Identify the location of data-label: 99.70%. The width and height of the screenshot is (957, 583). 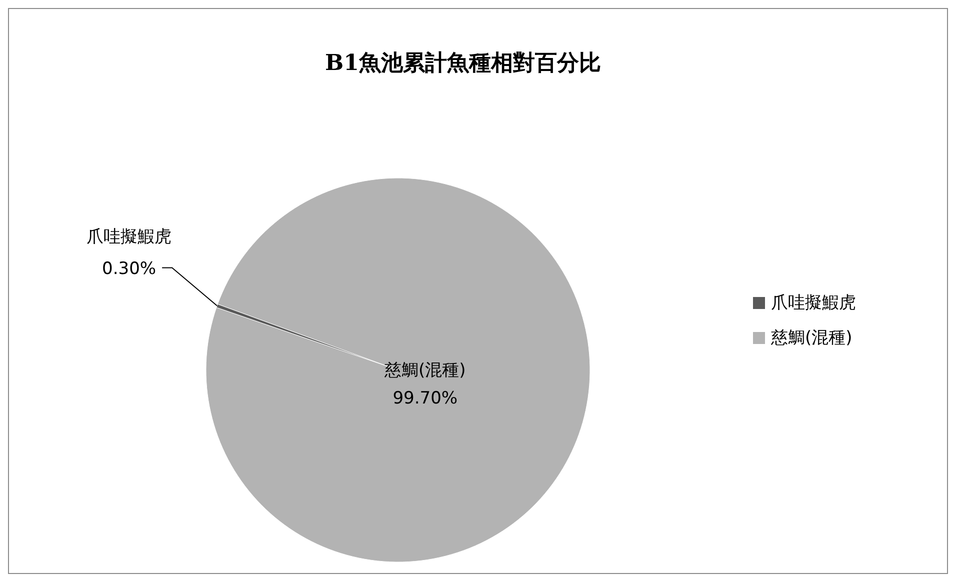
(425, 398).